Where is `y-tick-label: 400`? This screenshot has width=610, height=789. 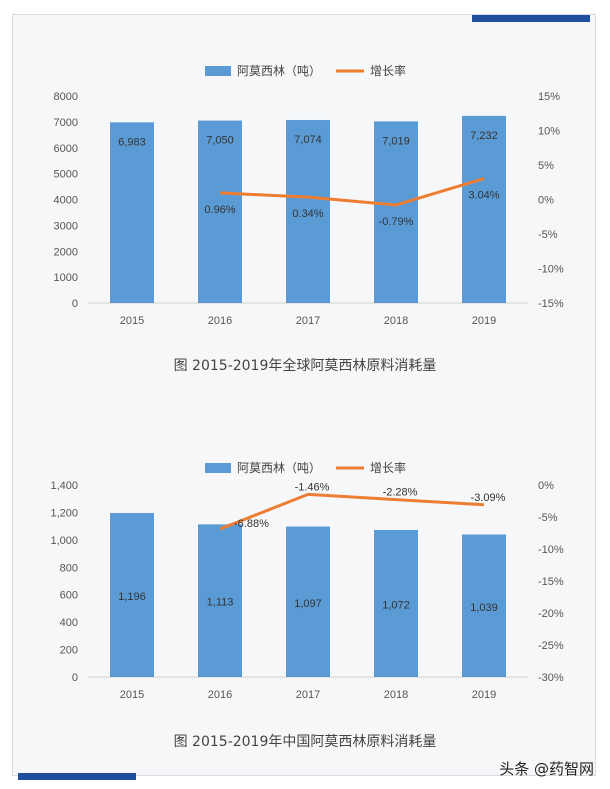 y-tick-label: 400 is located at coordinates (69, 623).